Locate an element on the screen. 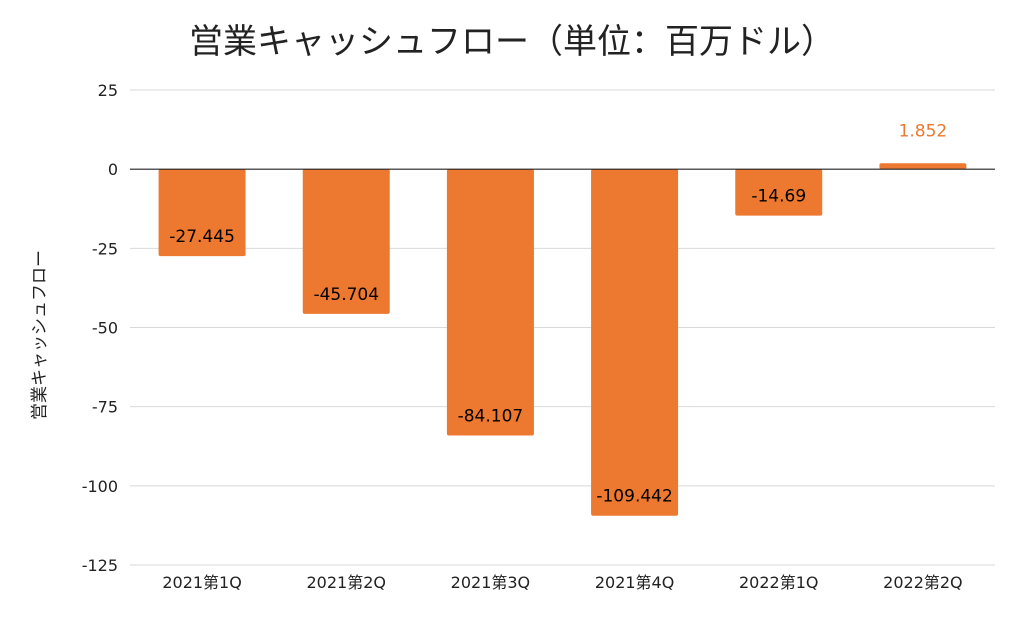 The image size is (1024, 620). x-tick-label: 2021第3Q is located at coordinates (491, 582).